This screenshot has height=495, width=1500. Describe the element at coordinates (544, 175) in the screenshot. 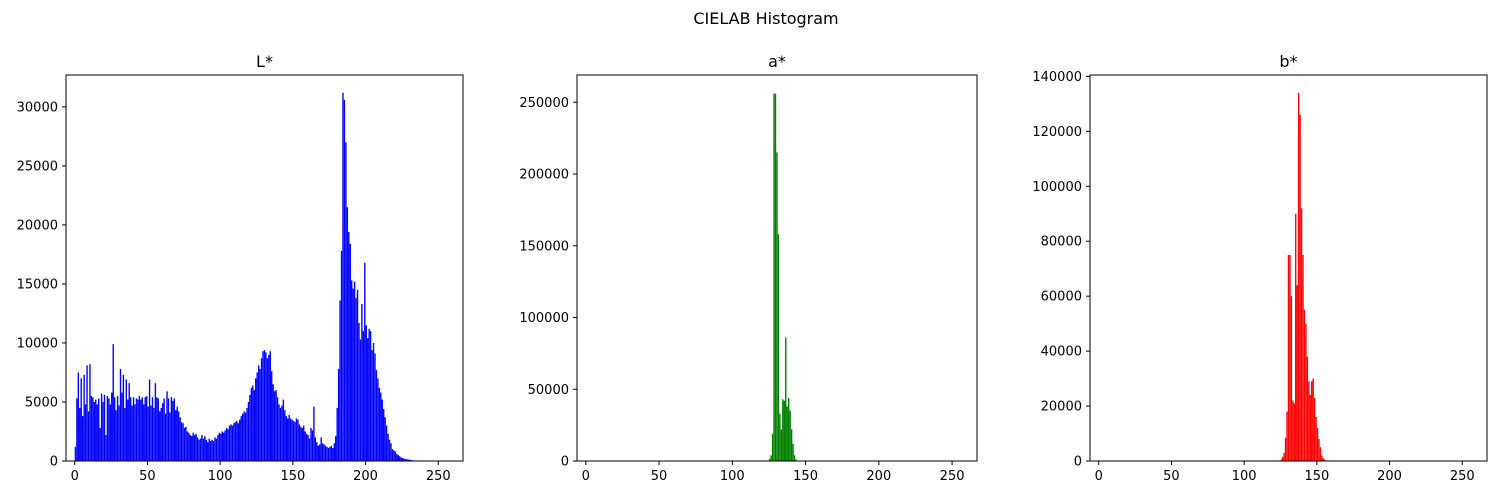

I see `ytick-label-astar-200000: 200000` at that location.